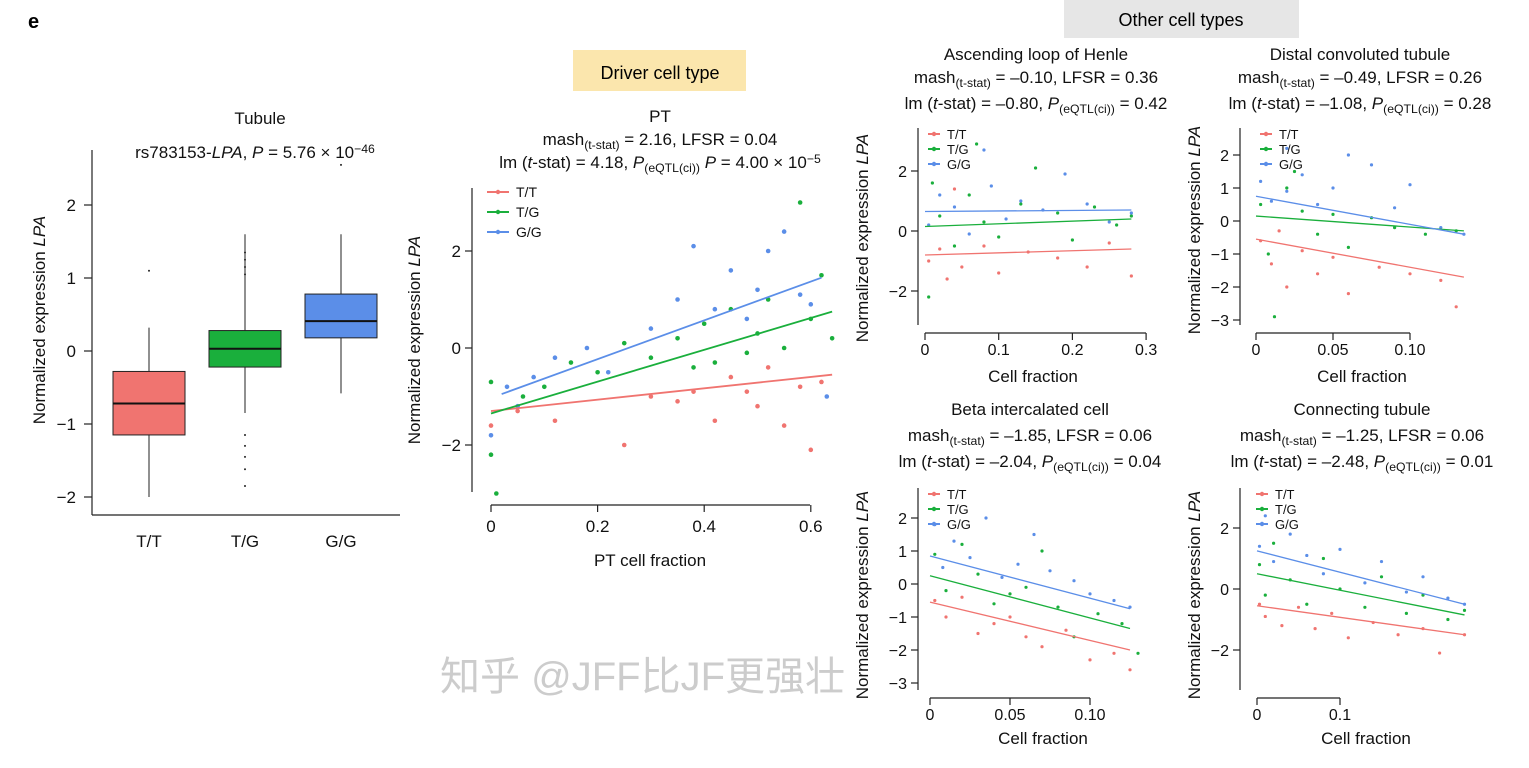 The width and height of the screenshot is (1529, 768). I want to click on x-tick-label: 0, so click(490, 526).